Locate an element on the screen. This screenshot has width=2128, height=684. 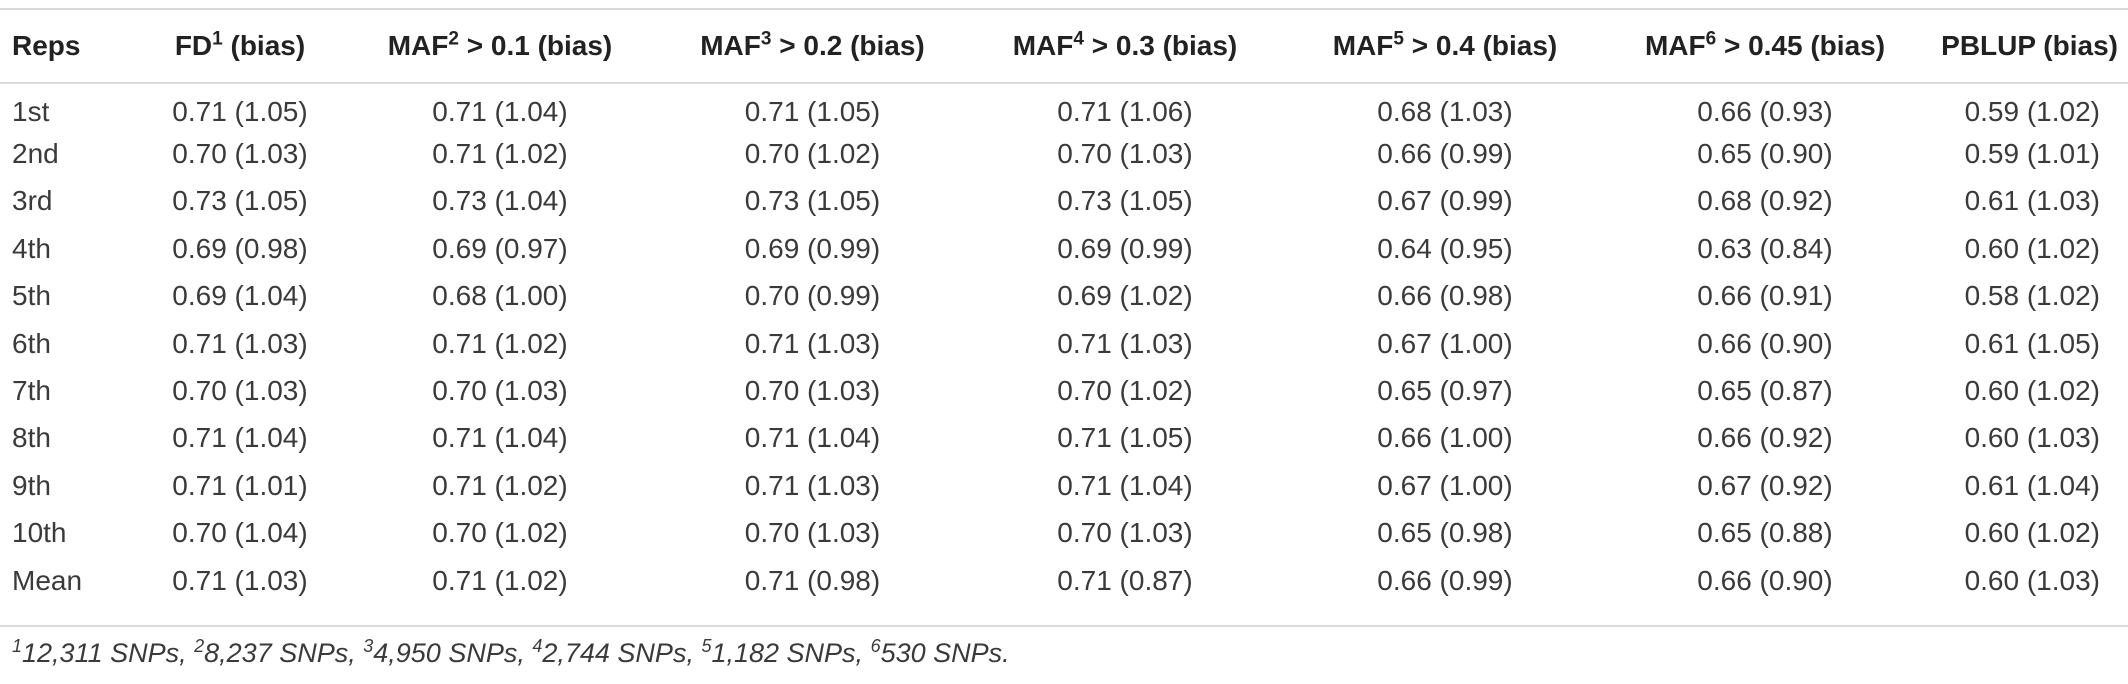
header-maf-0-45: MAF6 > 0.45 (bias) is located at coordinates (1765, 44).